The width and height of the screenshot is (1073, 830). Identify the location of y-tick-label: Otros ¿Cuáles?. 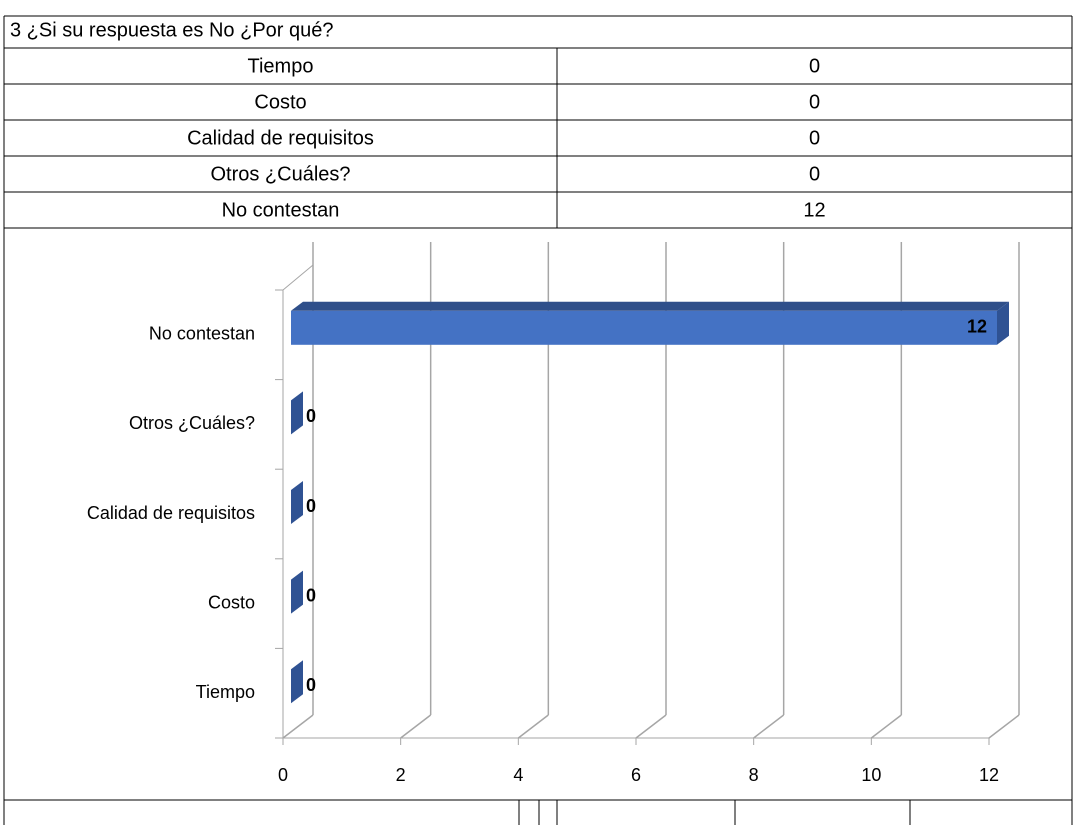
(192, 423).